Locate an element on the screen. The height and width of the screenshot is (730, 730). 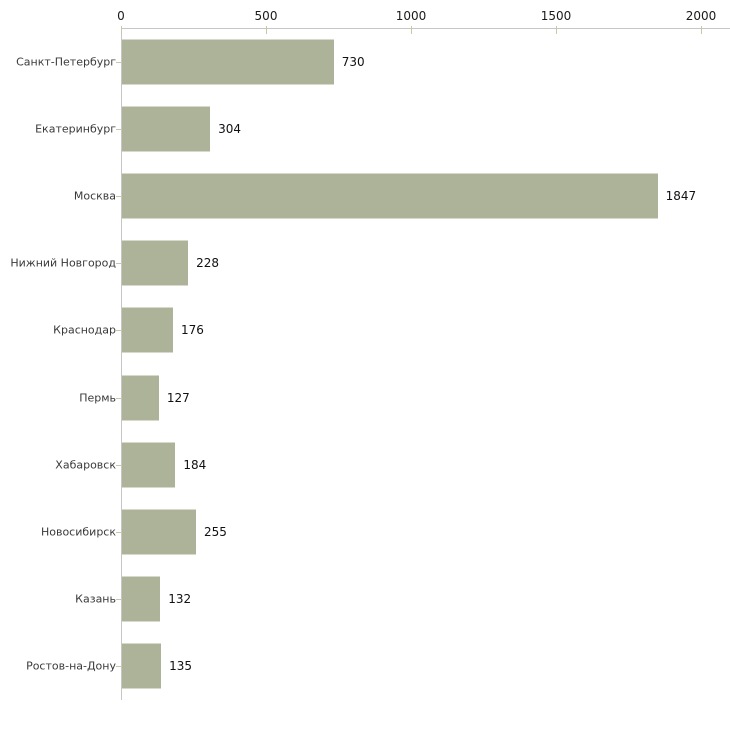
category-label: Пермь is located at coordinates (97, 398).